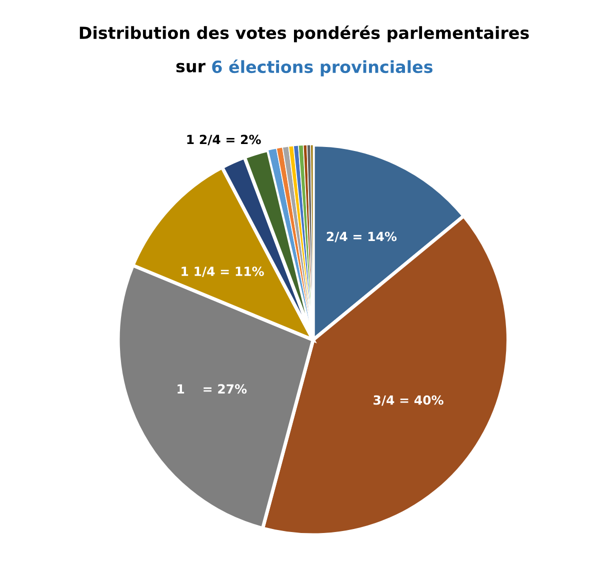  What do you see at coordinates (212, 389) in the screenshot?
I see `data-label: 1 = 27%` at bounding box center [212, 389].